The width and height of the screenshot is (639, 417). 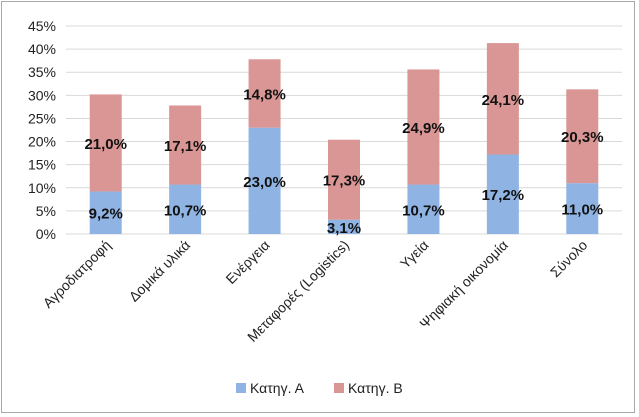 I want to click on x-category-label: Ενέργεια, so click(x=247, y=262).